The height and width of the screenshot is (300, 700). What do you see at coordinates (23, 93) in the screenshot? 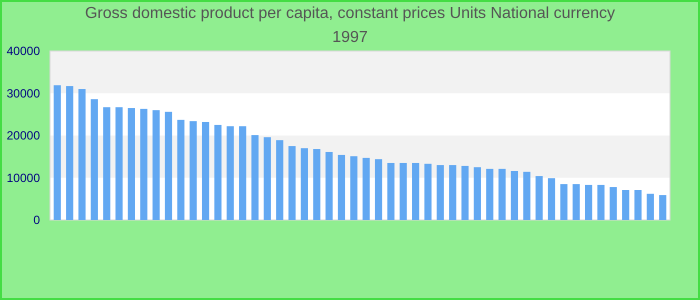
I see `y-tick-label: 30000` at bounding box center [23, 93].